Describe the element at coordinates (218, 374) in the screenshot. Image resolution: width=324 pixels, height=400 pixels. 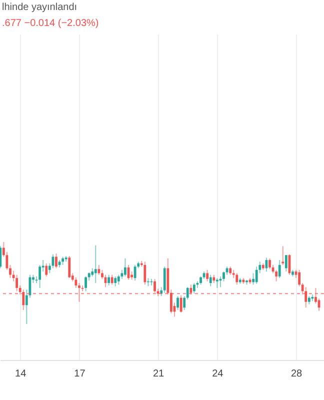
I see `x-tick-label: 24` at that location.